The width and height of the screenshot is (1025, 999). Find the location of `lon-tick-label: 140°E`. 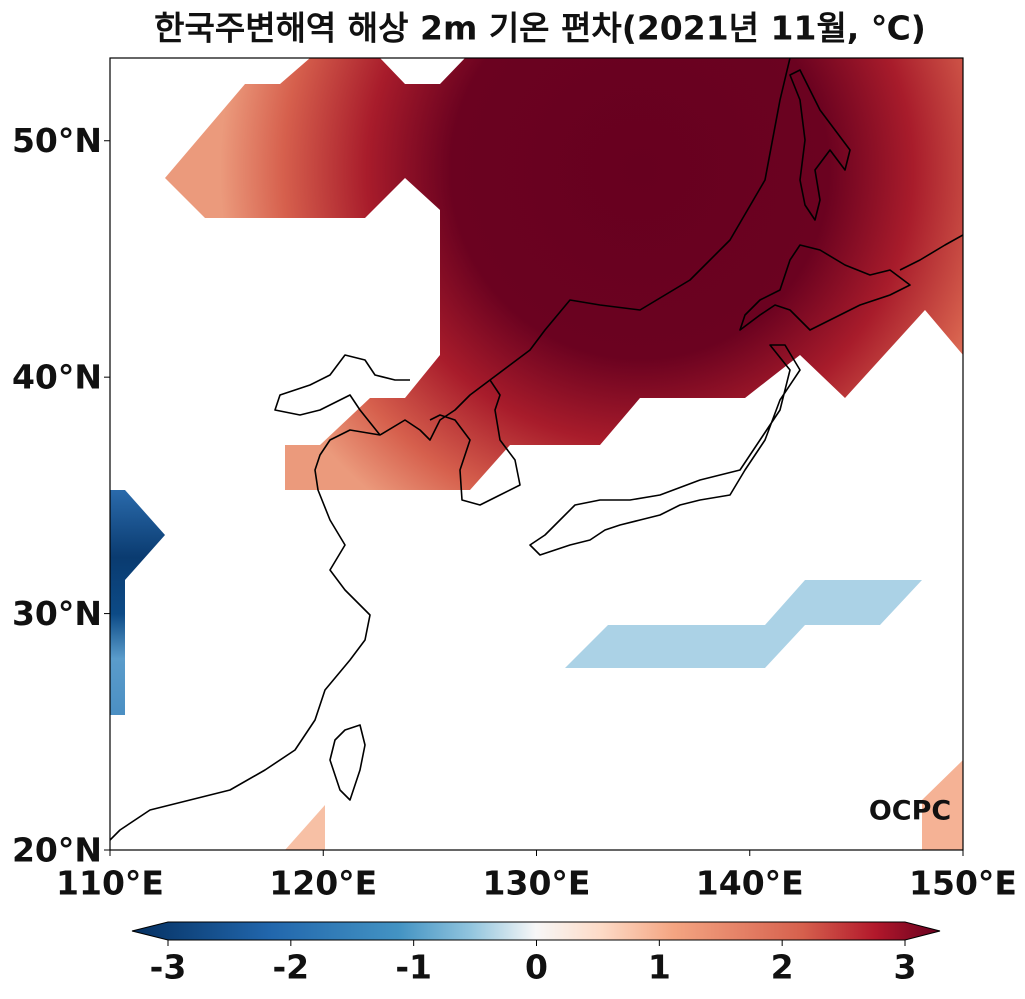

lon-tick-label: 140°E is located at coordinates (750, 883).